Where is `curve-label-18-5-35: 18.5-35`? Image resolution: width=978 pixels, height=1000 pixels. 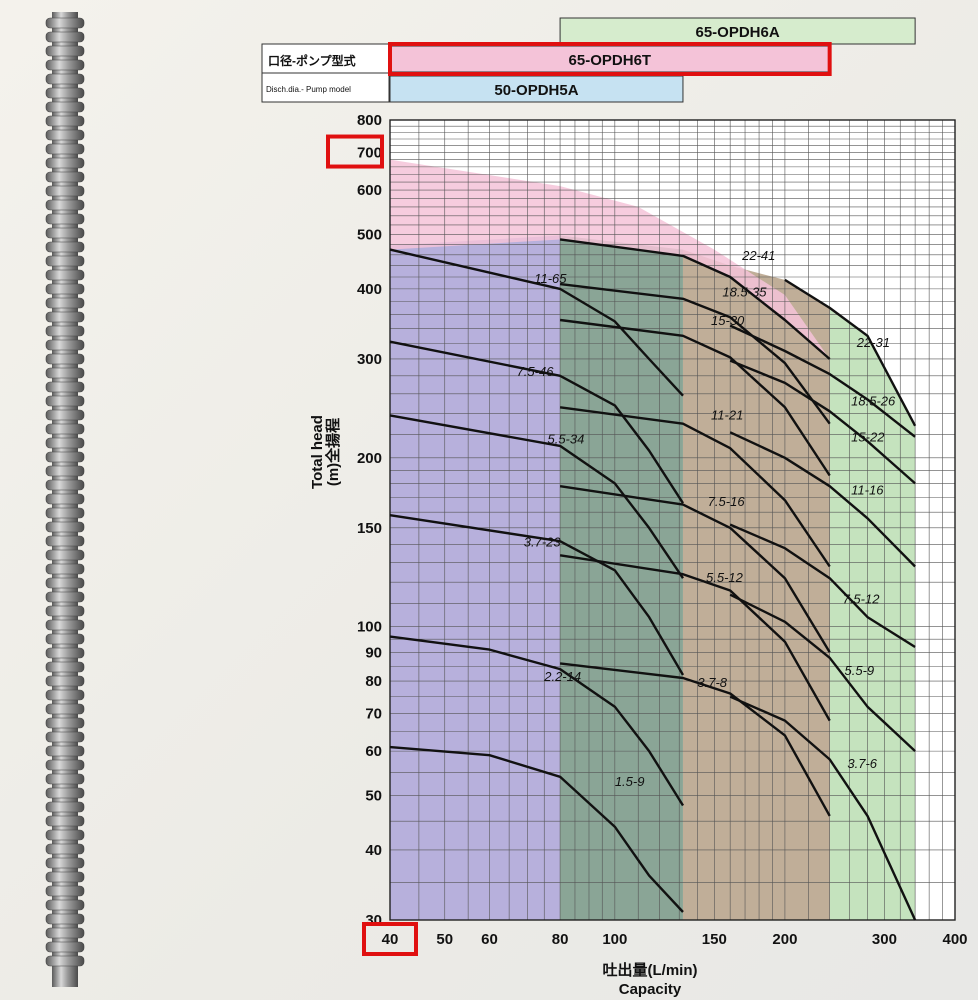 curve-label-18-5-35: 18.5-35 is located at coordinates (744, 291).